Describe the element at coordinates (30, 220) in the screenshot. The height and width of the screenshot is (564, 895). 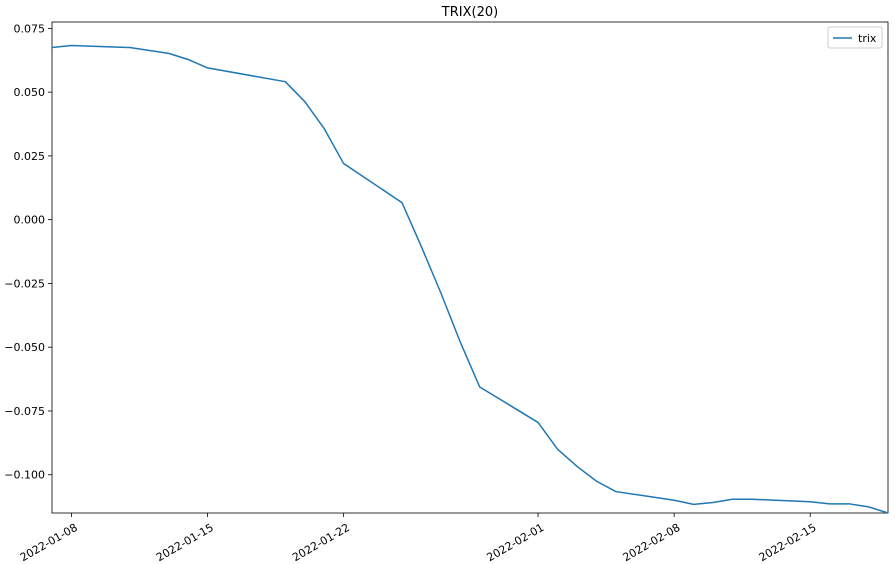
I see `y-tick-label: 0.000` at that location.